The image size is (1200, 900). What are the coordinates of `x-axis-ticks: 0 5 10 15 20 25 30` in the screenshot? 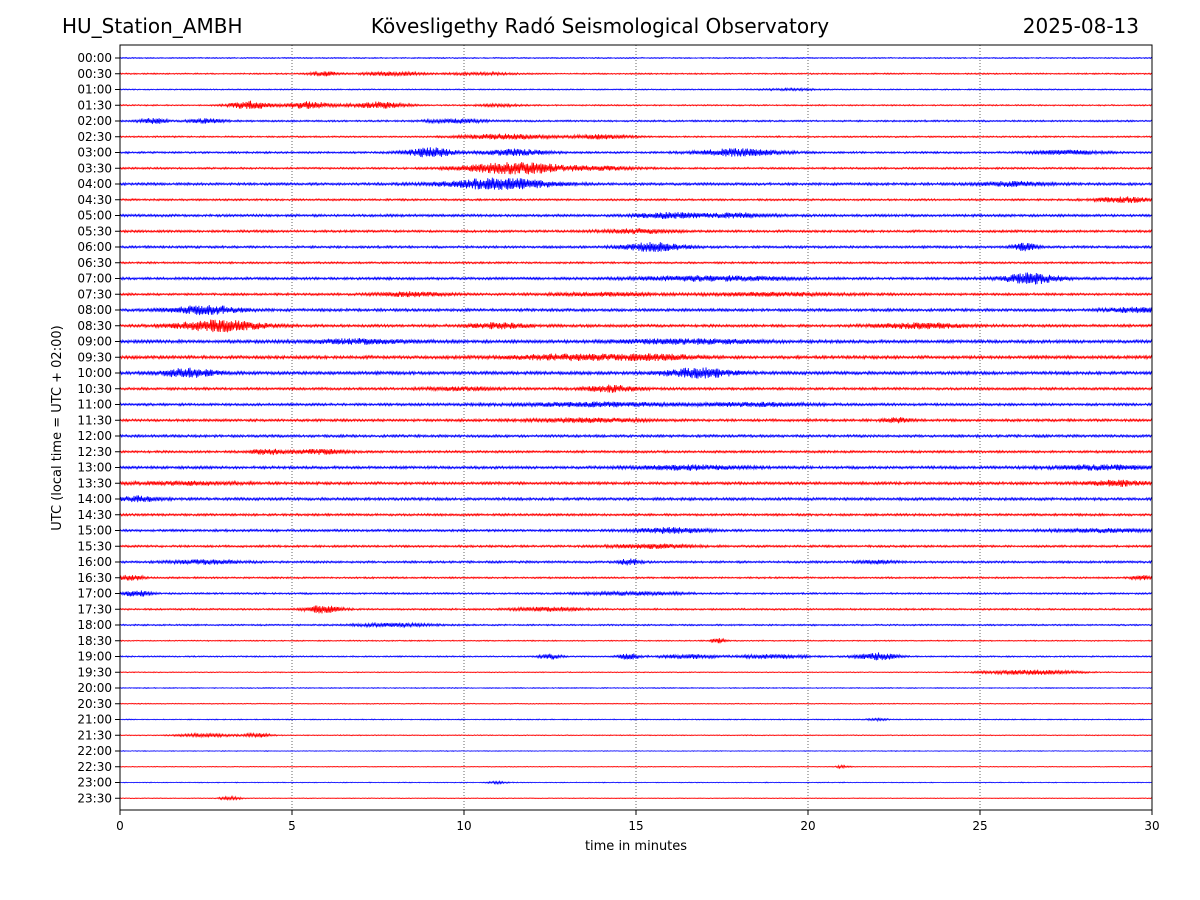 It's located at (638, 821).